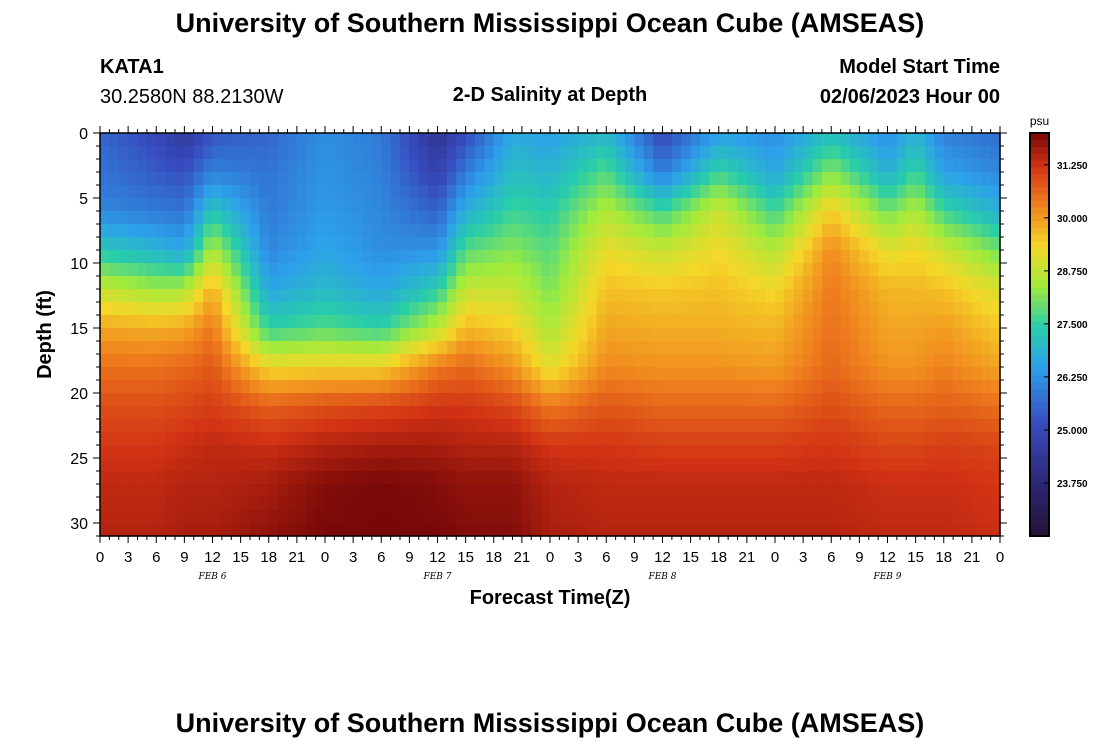  I want to click on x-tick-label: 6, so click(156, 557).